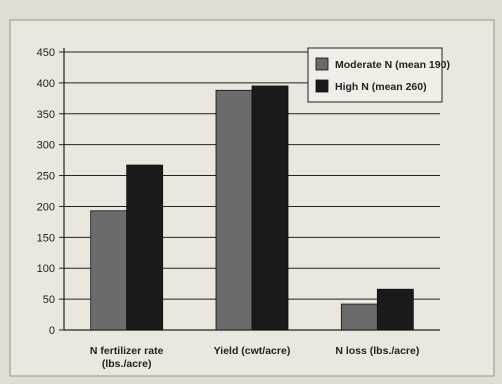 The image size is (502, 384). Describe the element at coordinates (377, 351) in the screenshot. I see `x-category-label: N loss (lbs./acre)` at that location.